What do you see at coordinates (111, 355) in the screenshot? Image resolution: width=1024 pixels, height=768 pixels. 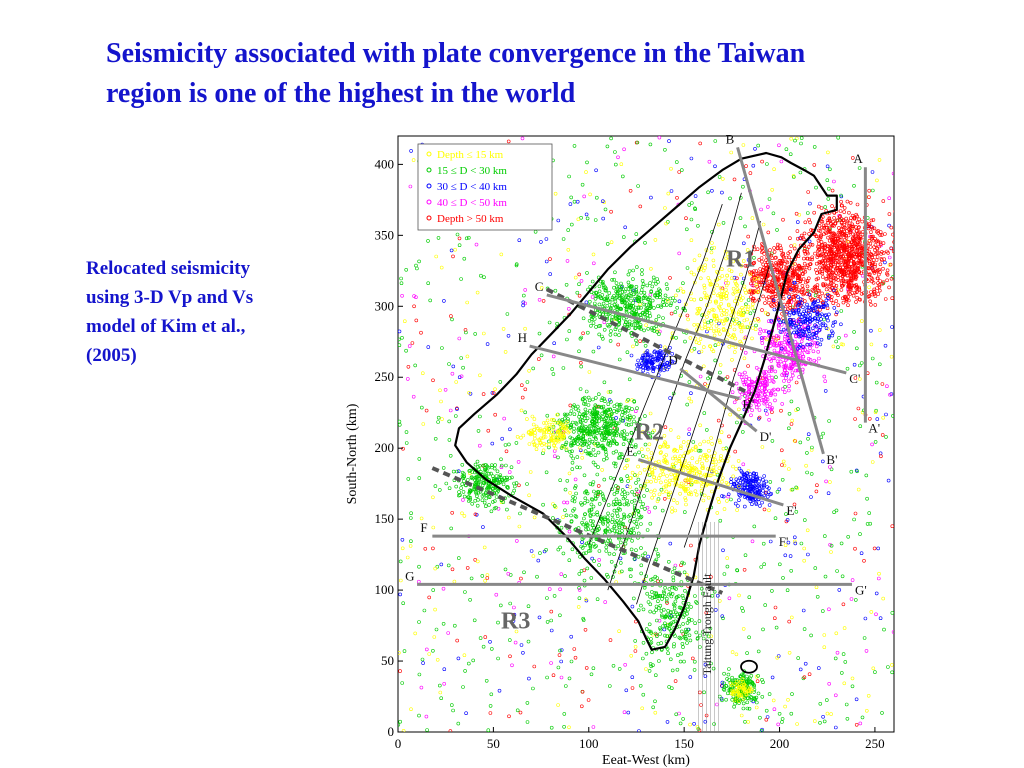 I see `caption-line-4: (2005)` at bounding box center [111, 355].